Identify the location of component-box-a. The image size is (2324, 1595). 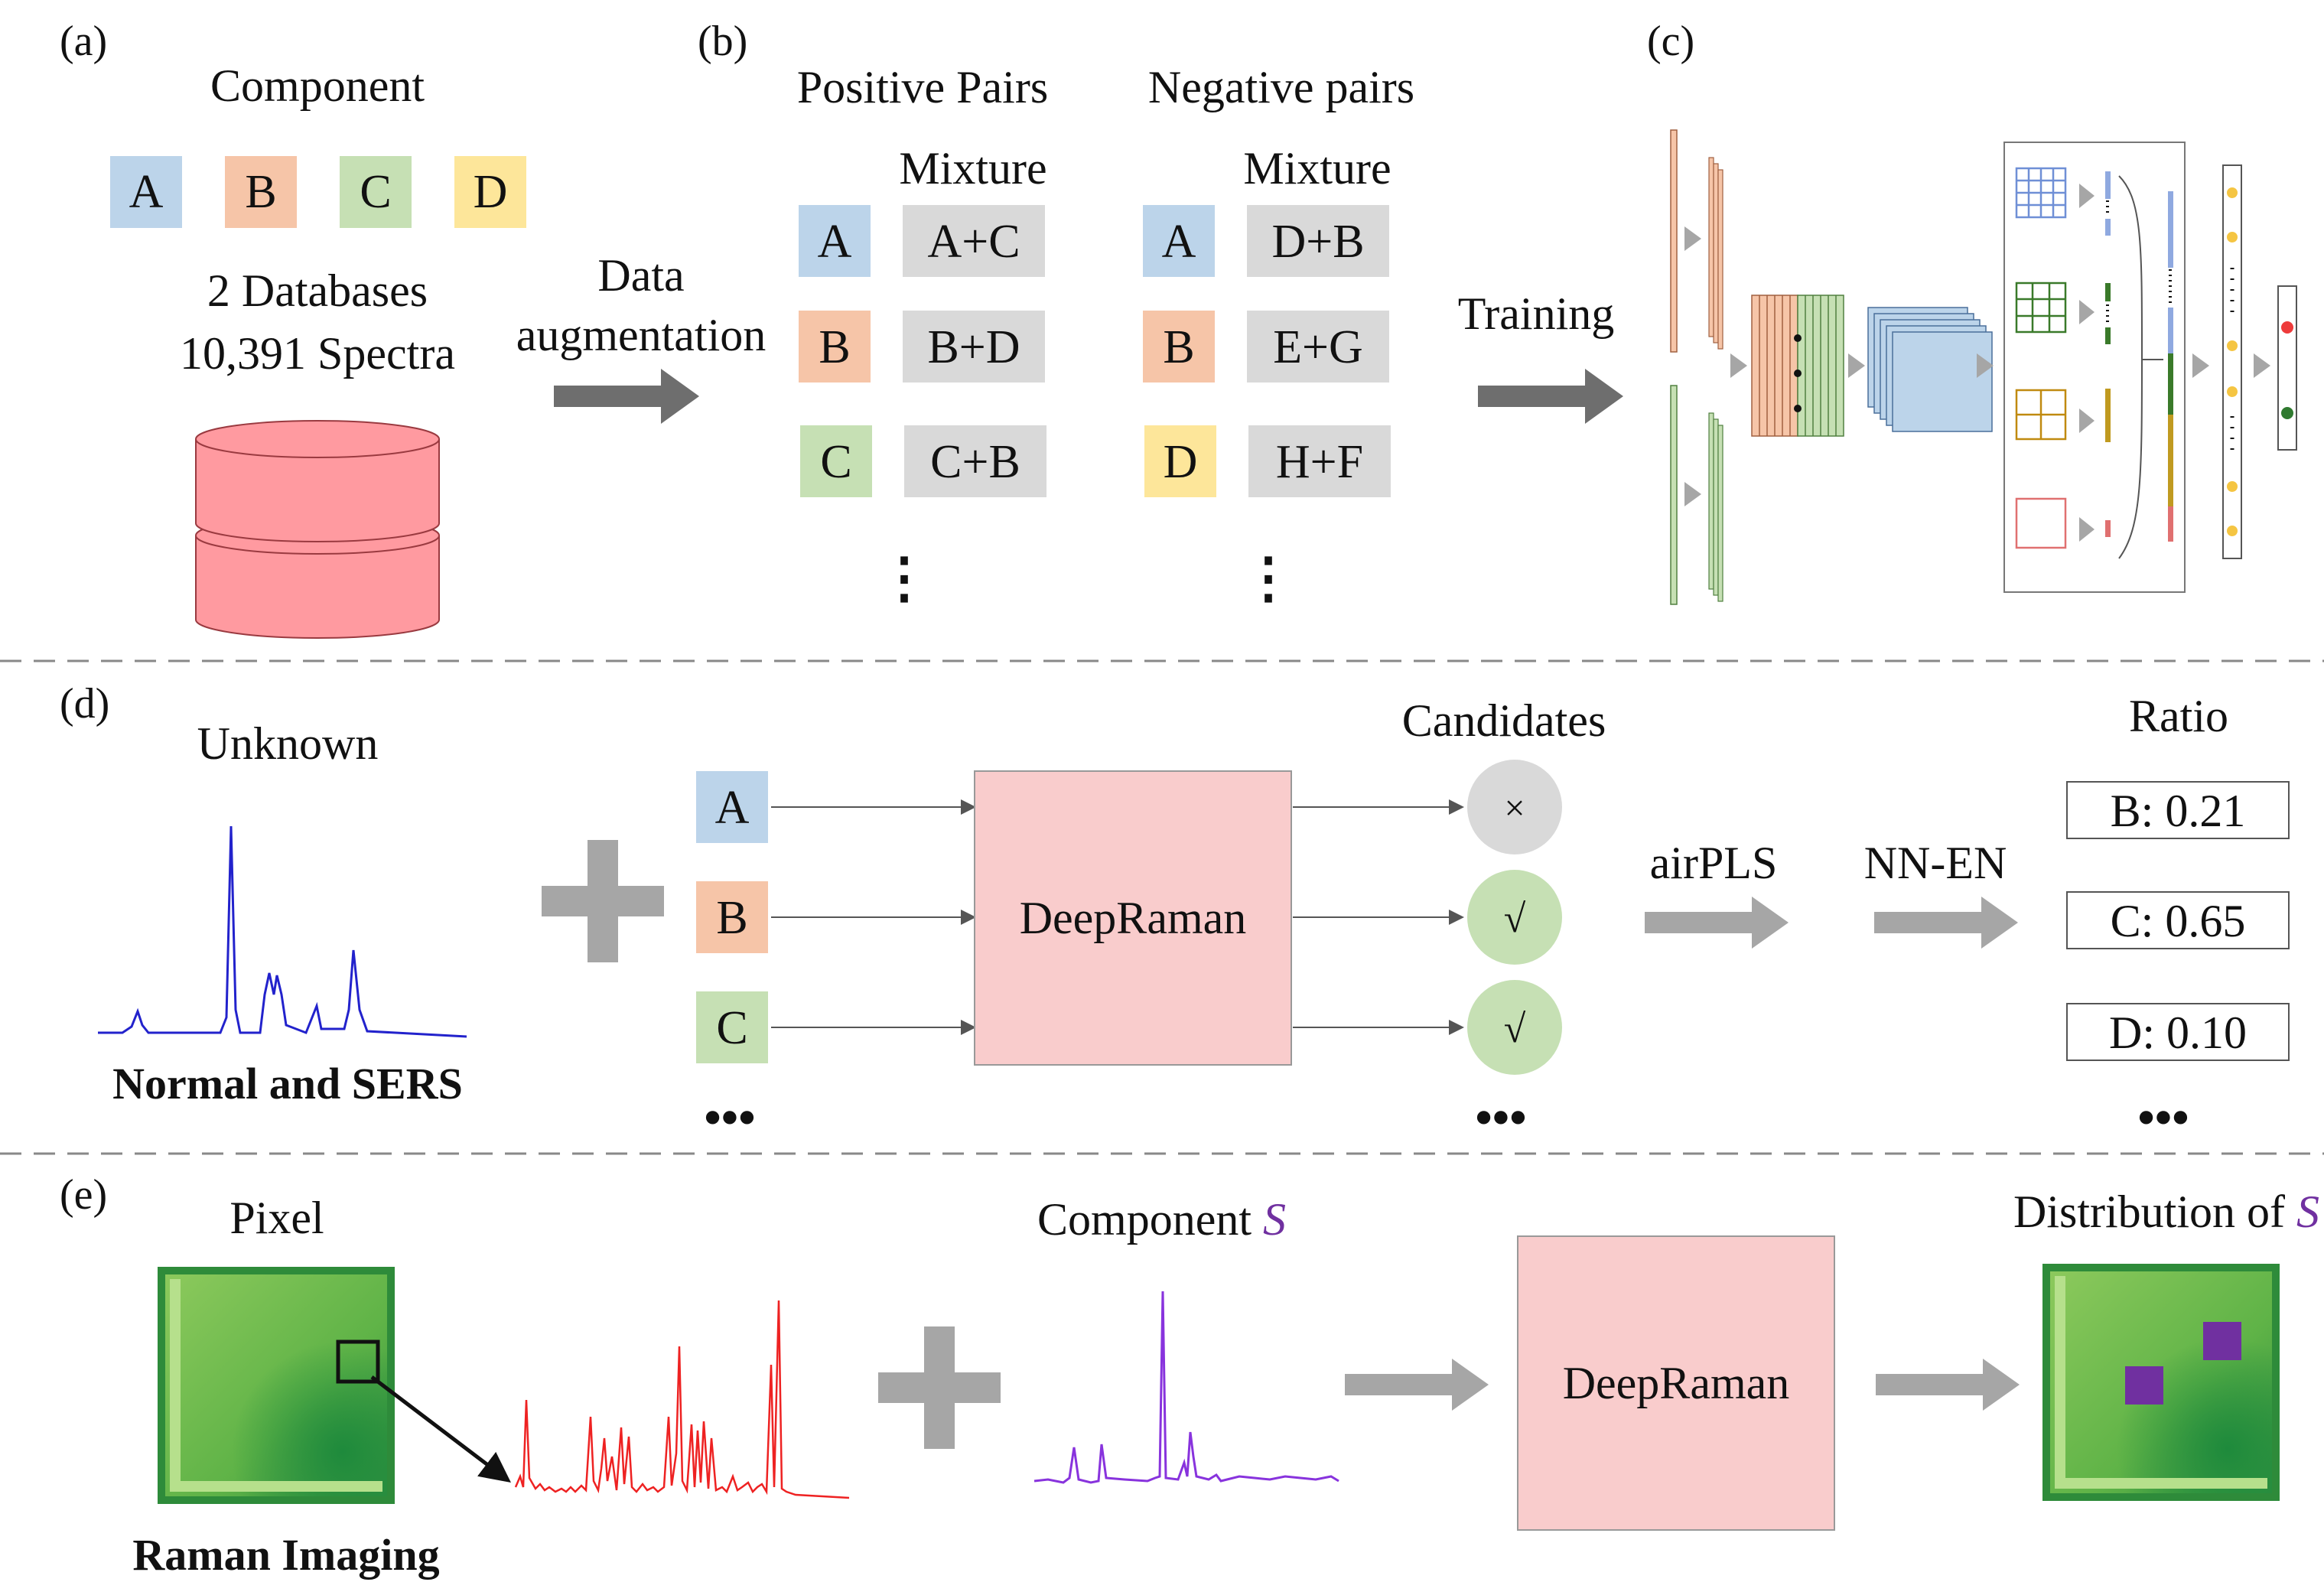
(146, 192).